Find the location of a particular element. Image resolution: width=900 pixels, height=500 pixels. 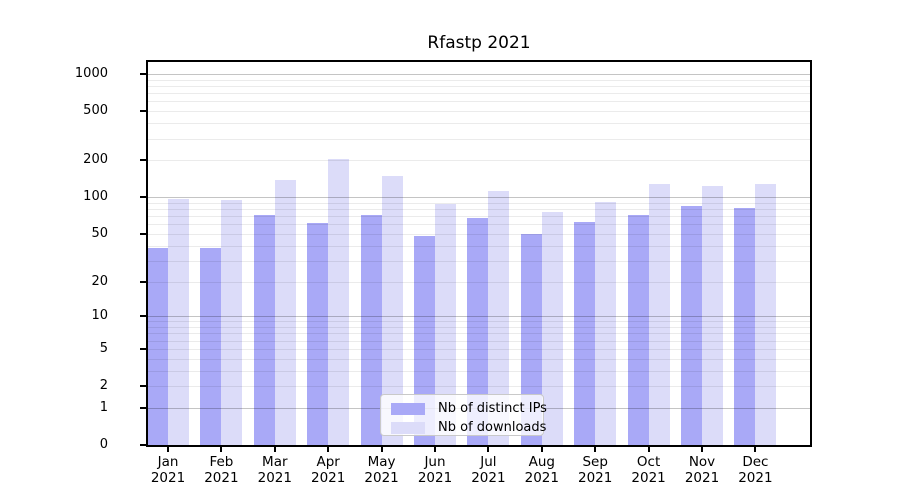

x-tick-label: Jul 2021 is located at coordinates (488, 470).